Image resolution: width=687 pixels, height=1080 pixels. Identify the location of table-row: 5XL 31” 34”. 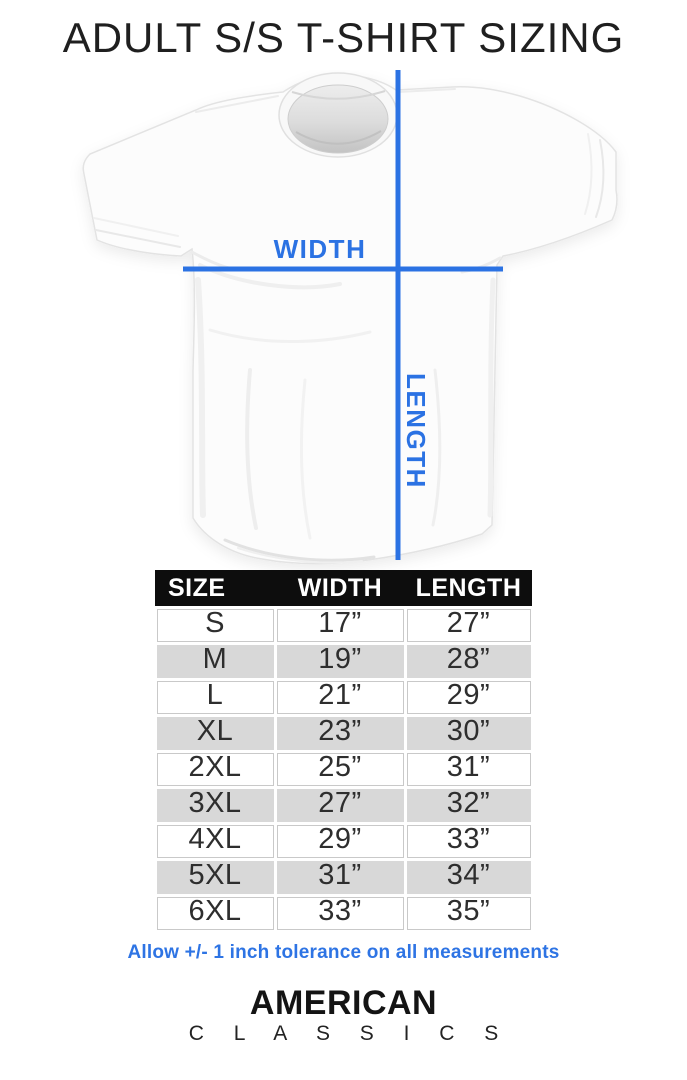
(343, 877).